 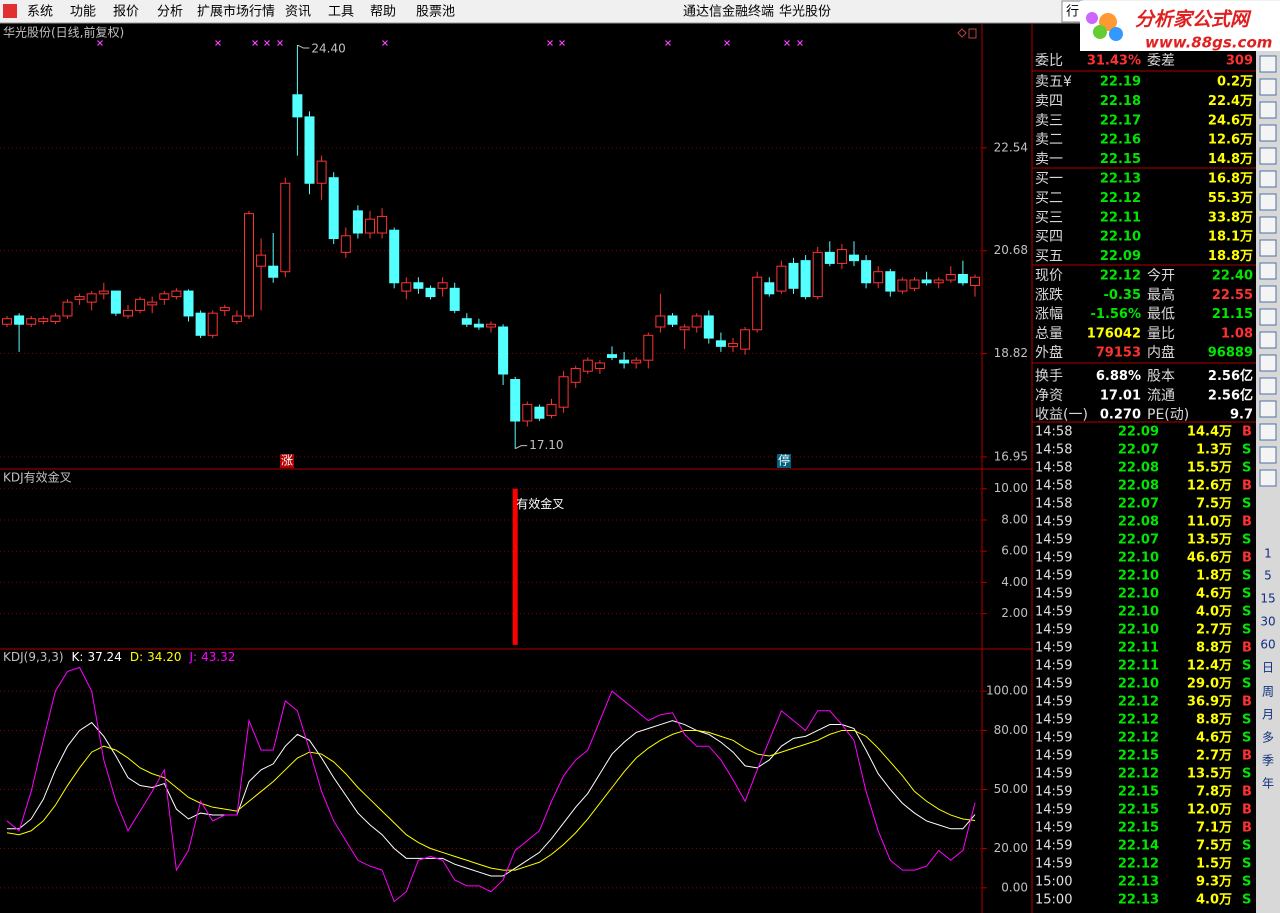 What do you see at coordinates (1120, 179) in the screenshot?
I see `book-price: 22.13` at bounding box center [1120, 179].